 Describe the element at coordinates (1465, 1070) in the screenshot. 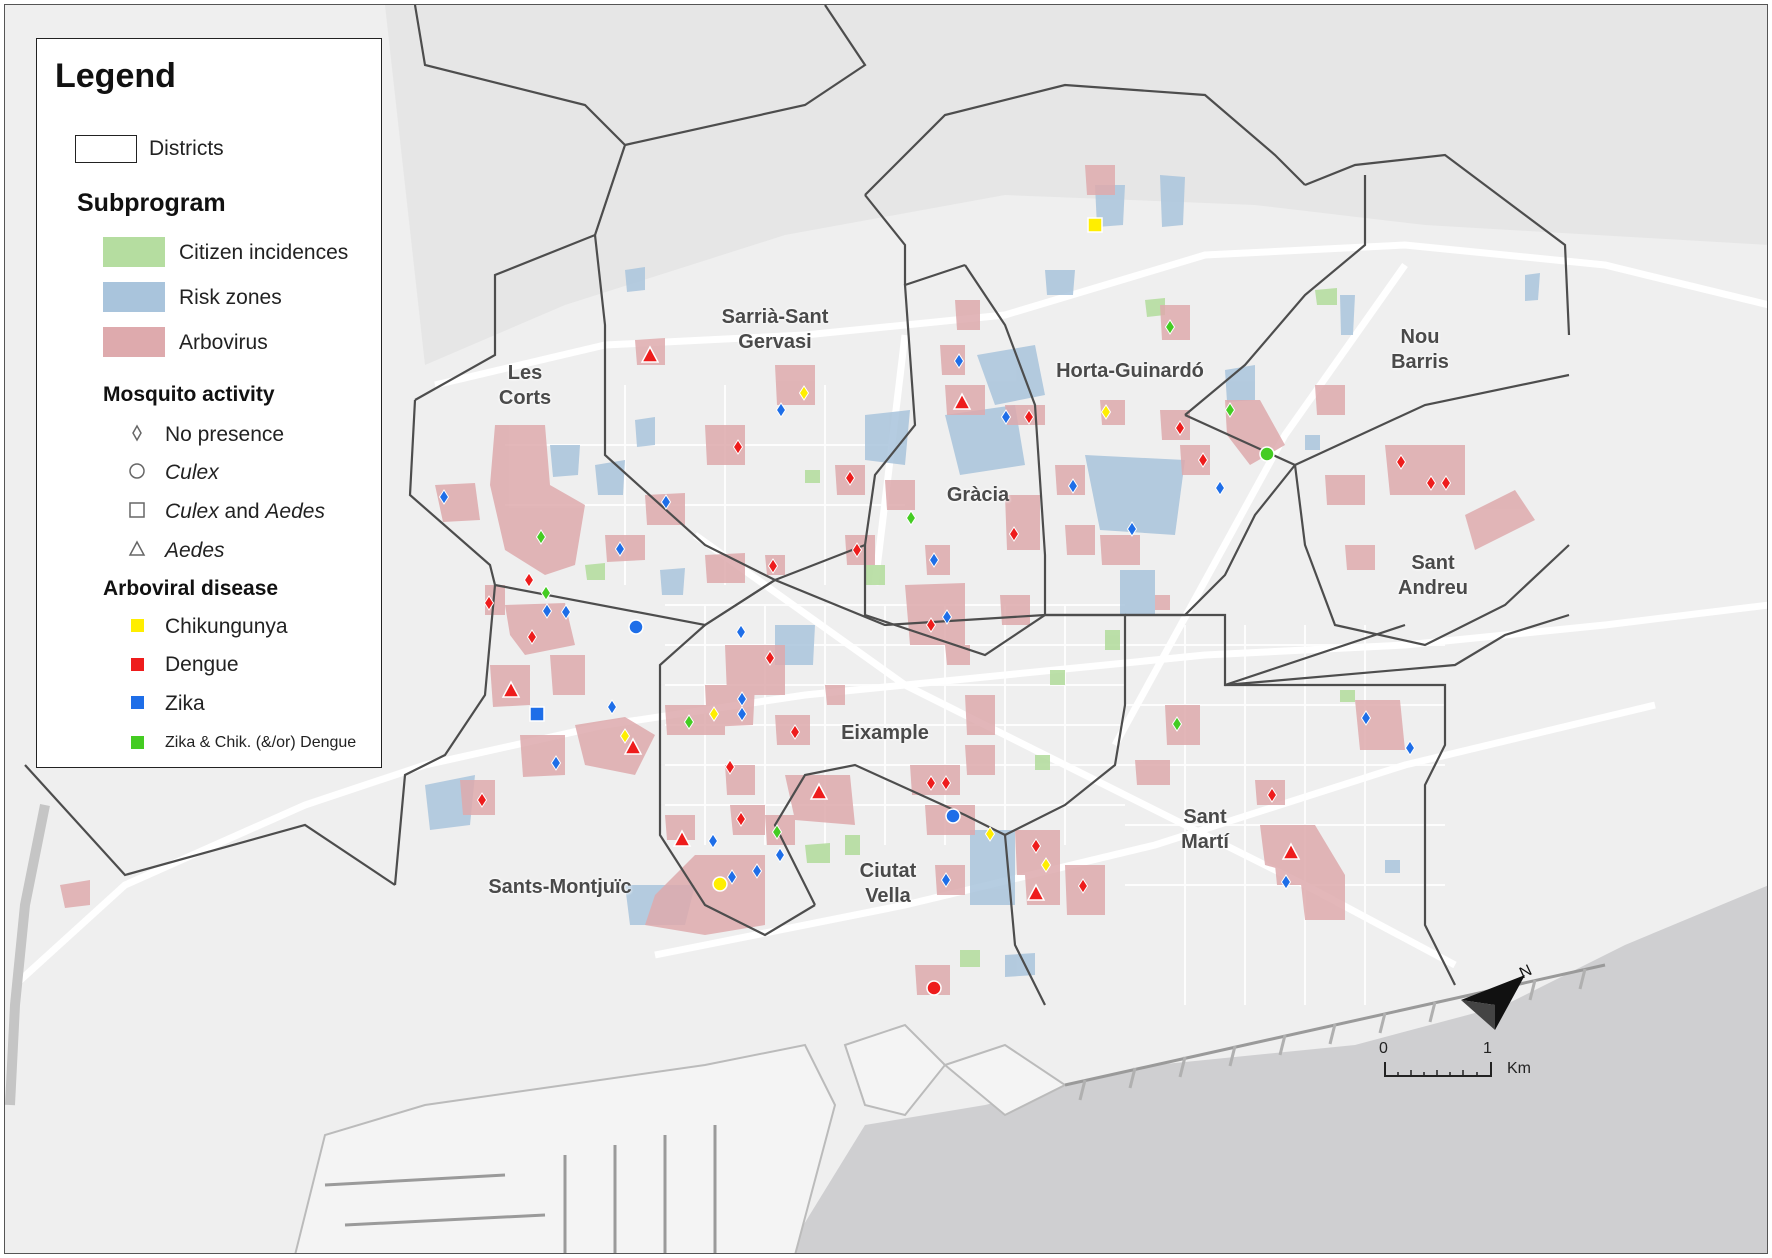

I see `scale-bar: 0 1 Km` at that location.